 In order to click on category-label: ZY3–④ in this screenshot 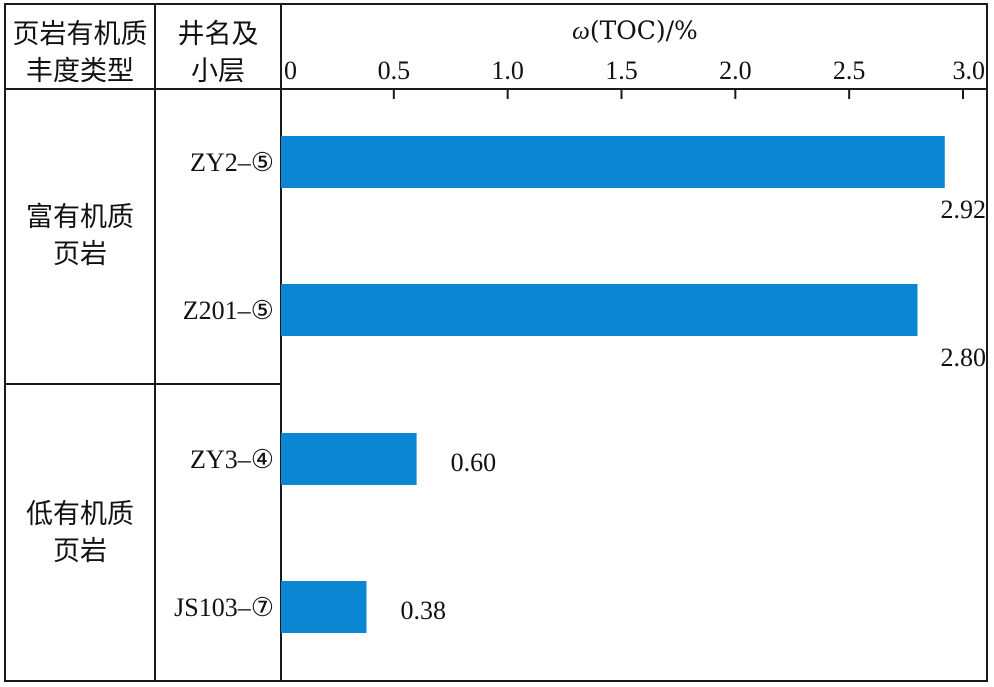, I will do `click(232, 459)`.